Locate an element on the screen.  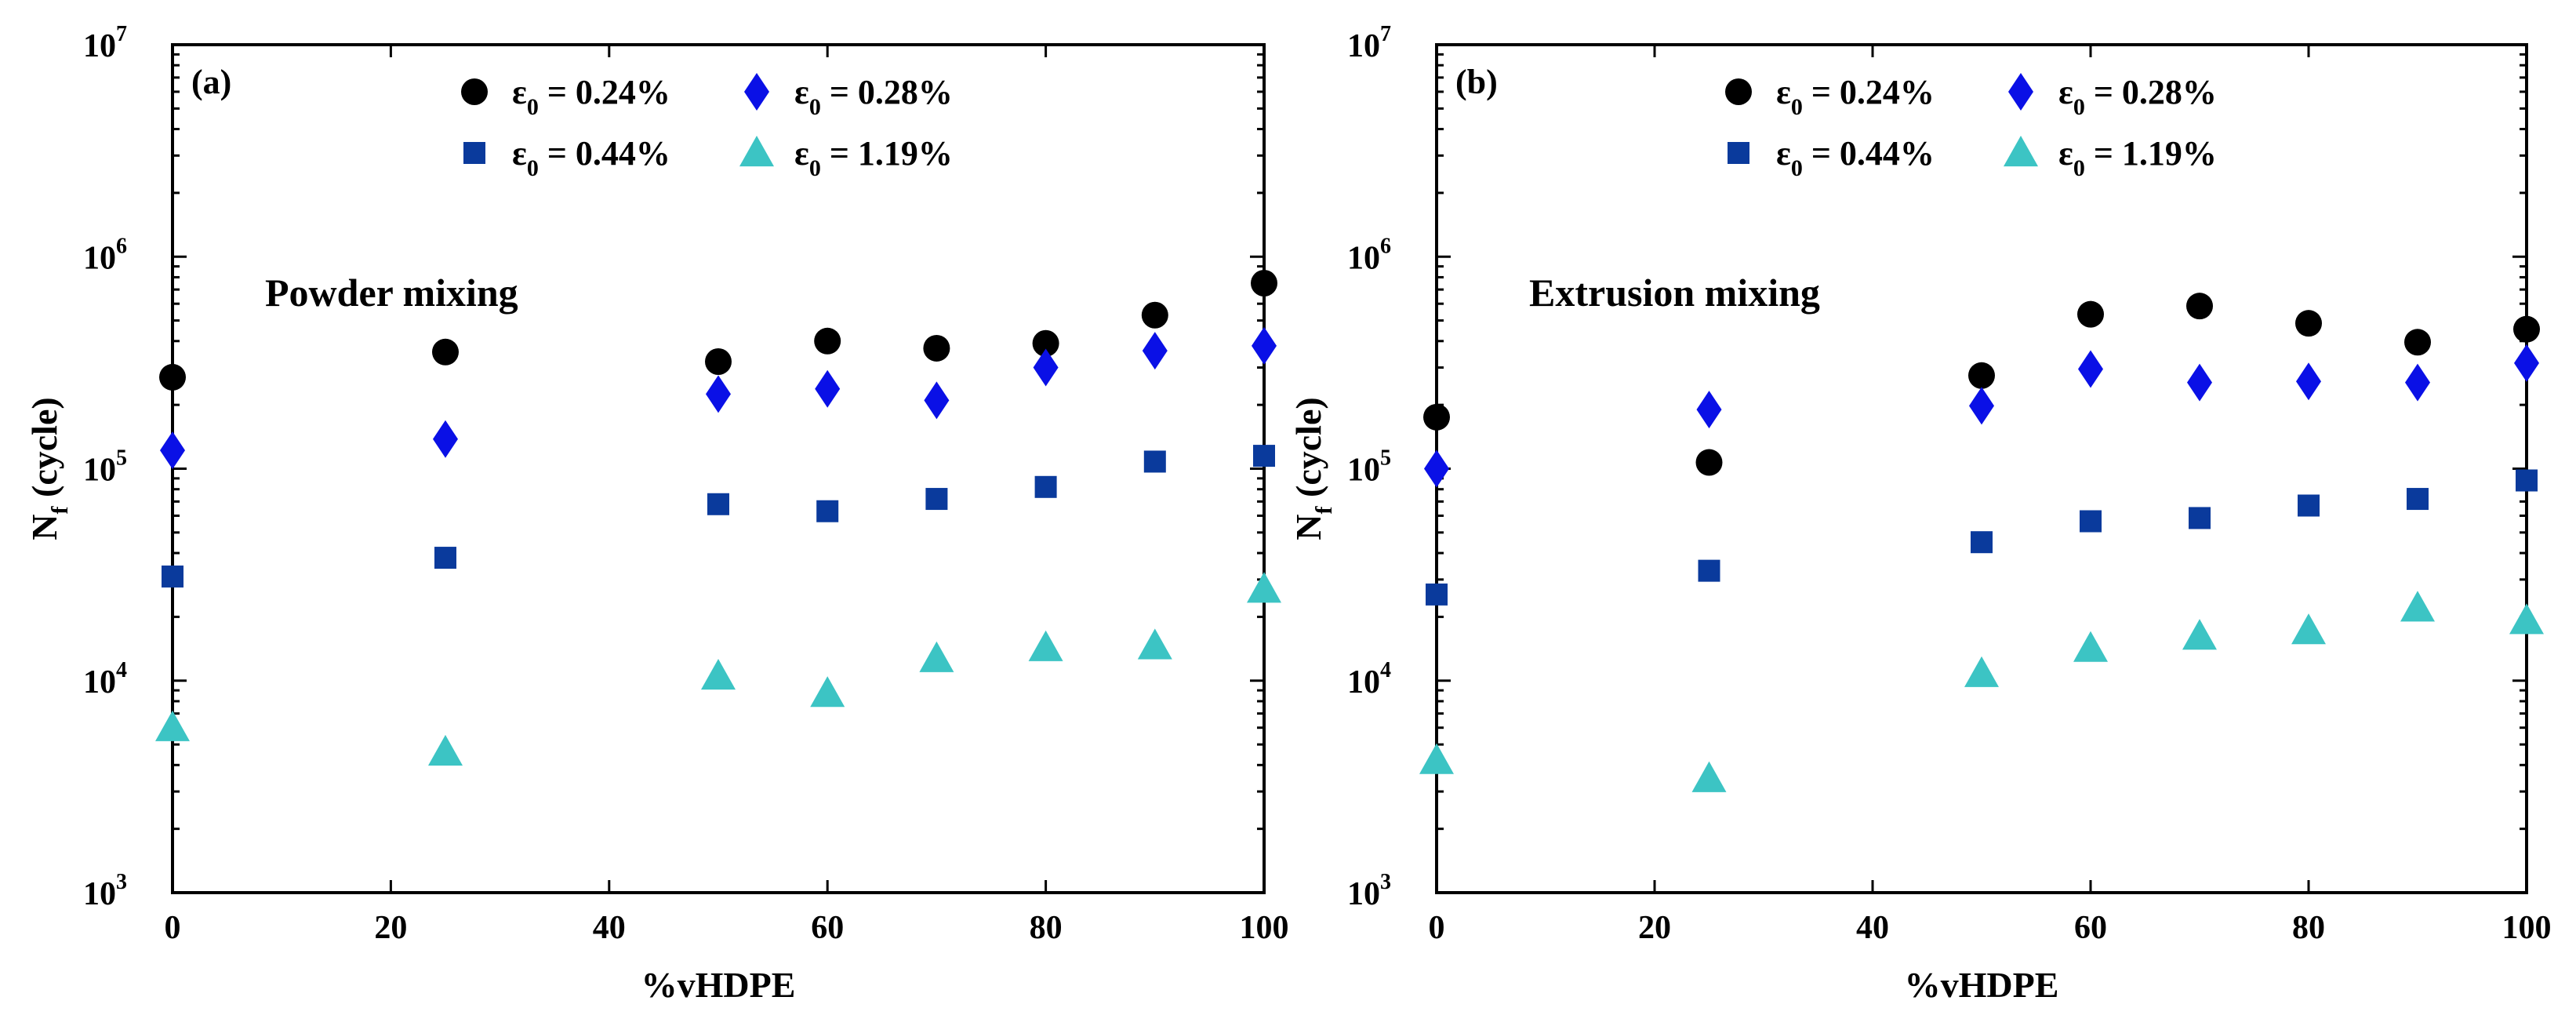
legend-marker-square is located at coordinates (1738, 153).